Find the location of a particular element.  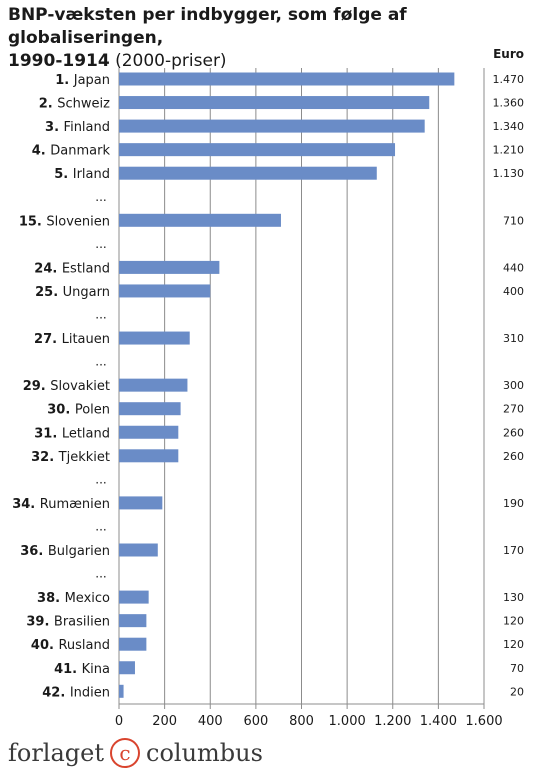

country-name: Letland is located at coordinates (86, 433).